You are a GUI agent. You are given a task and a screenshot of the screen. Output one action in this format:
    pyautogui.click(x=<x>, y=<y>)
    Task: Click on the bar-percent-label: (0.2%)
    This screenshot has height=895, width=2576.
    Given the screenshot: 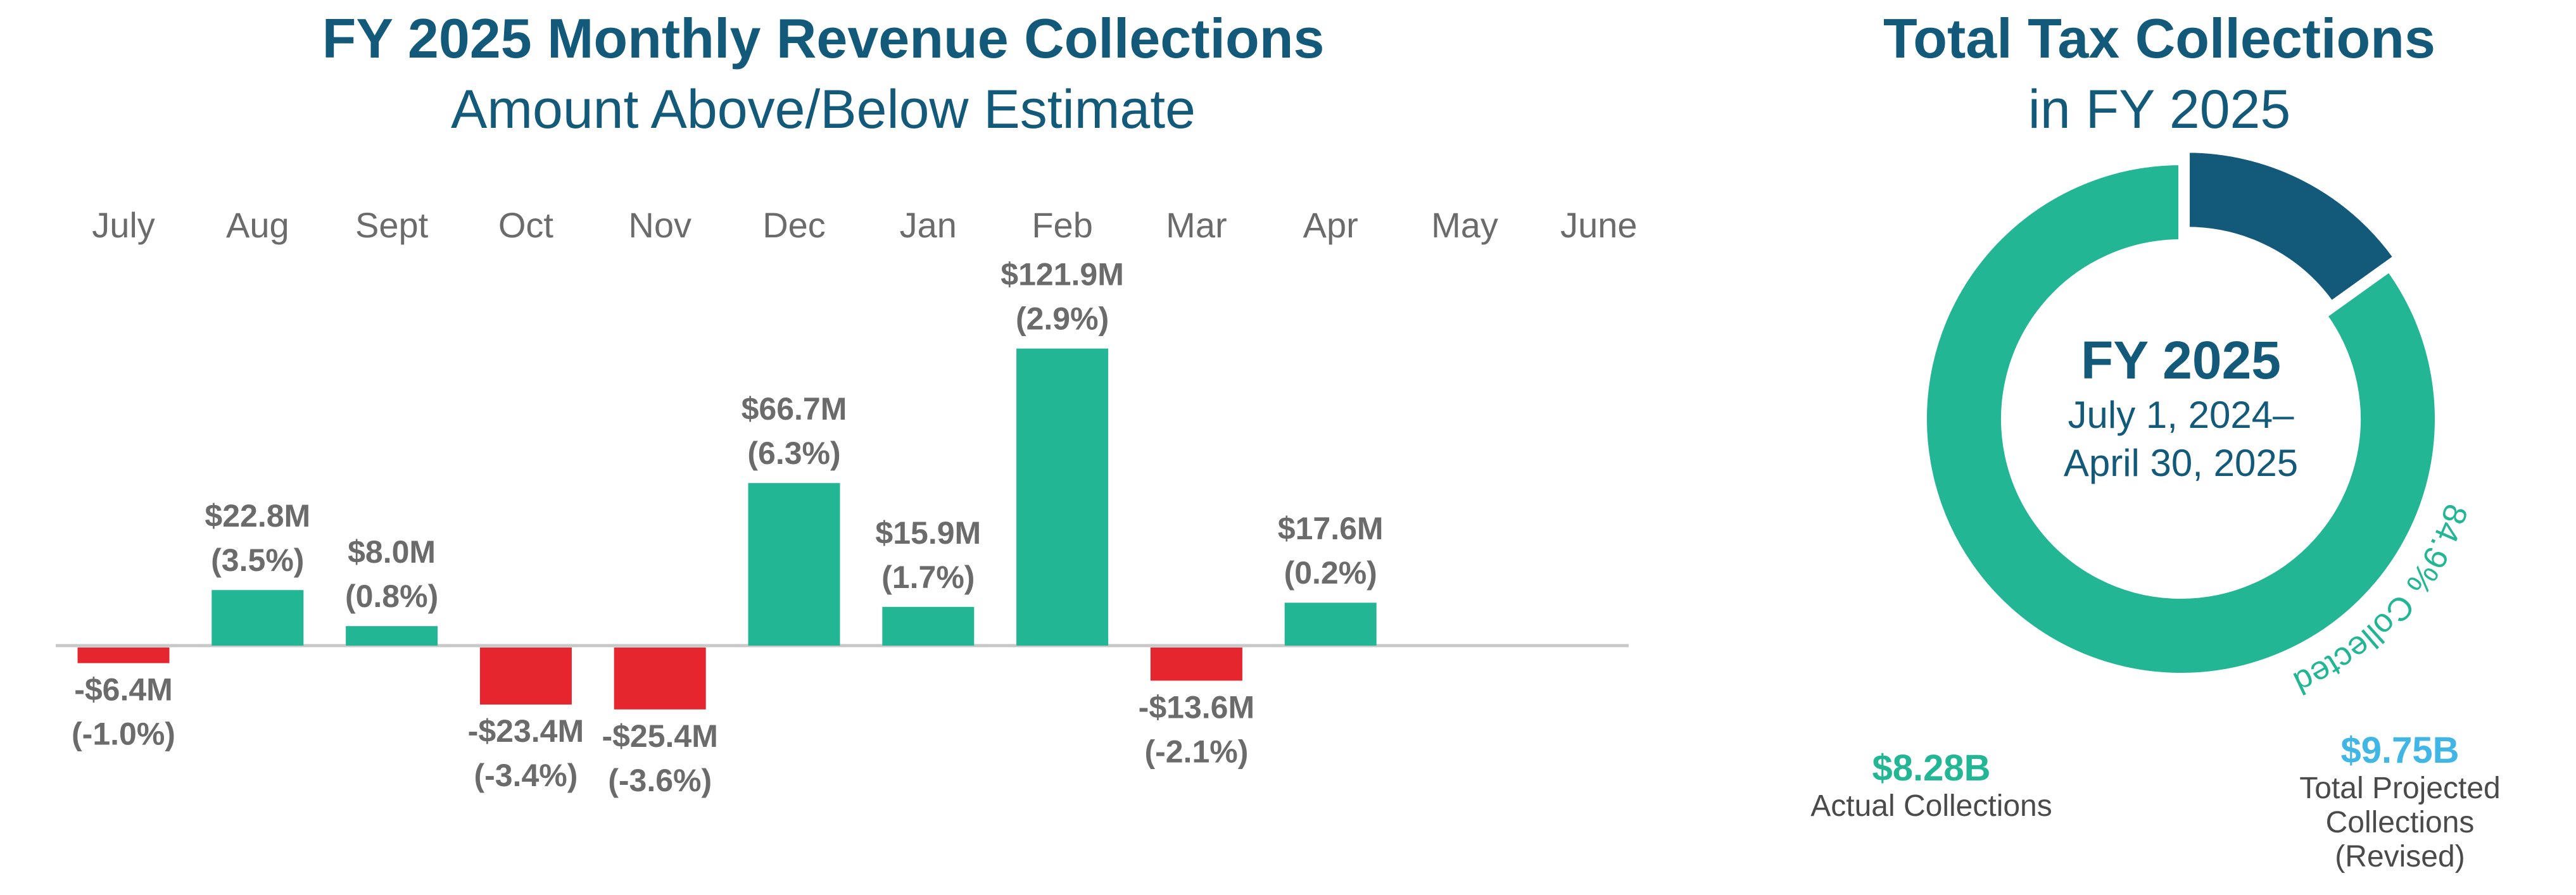 What is the action you would take?
    pyautogui.click(x=1330, y=573)
    